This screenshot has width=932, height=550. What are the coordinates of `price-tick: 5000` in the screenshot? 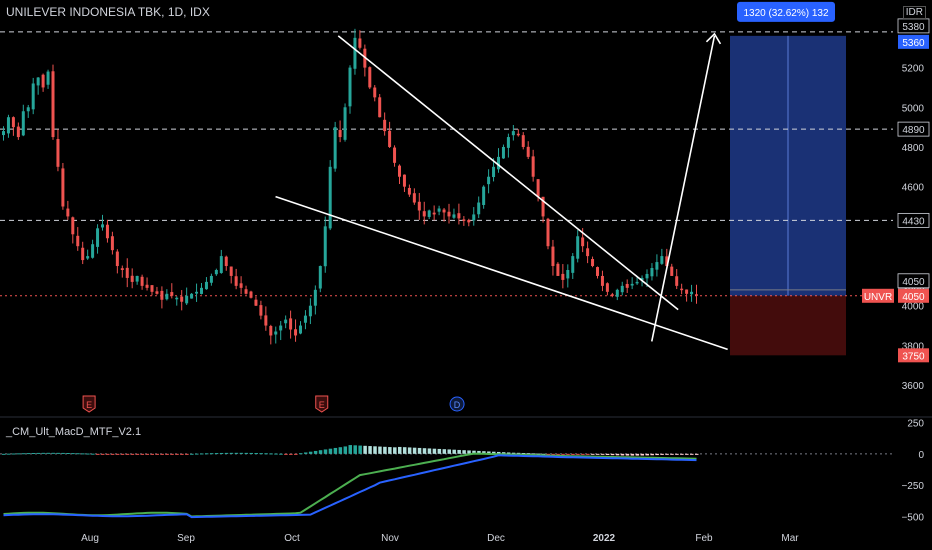 It's located at (913, 108).